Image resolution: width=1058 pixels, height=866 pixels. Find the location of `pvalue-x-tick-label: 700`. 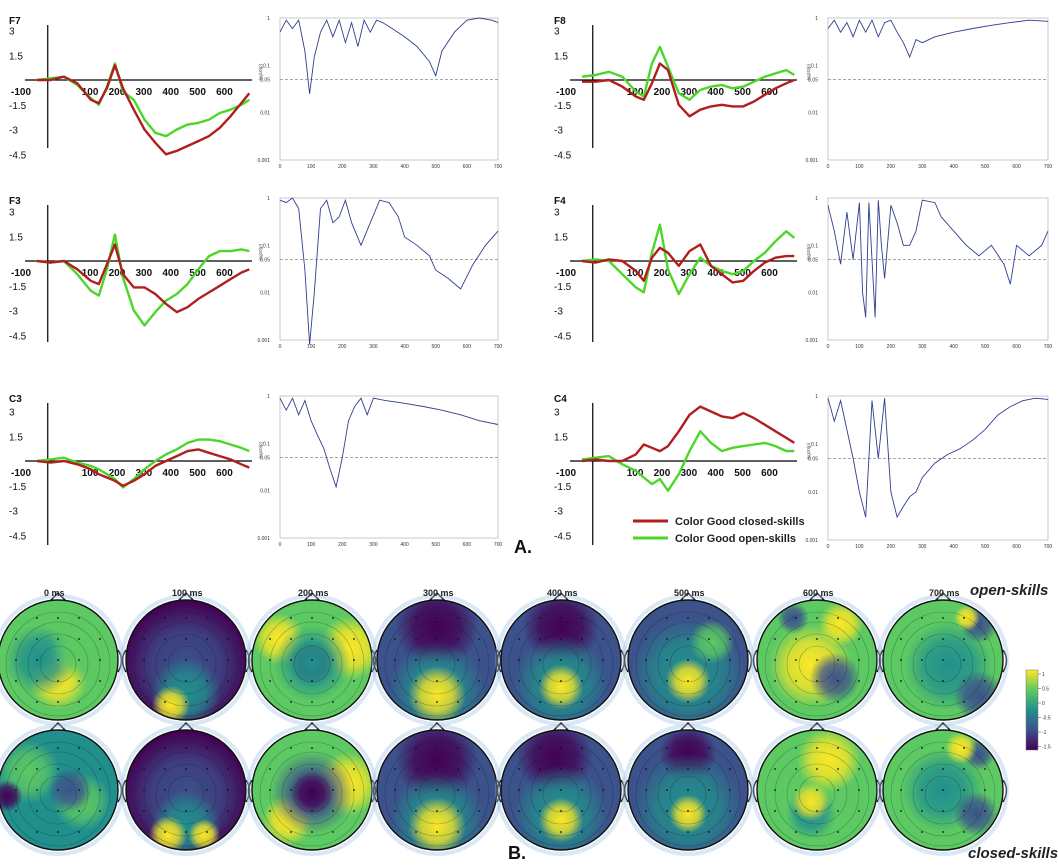

pvalue-x-tick-label: 700 is located at coordinates (498, 545).